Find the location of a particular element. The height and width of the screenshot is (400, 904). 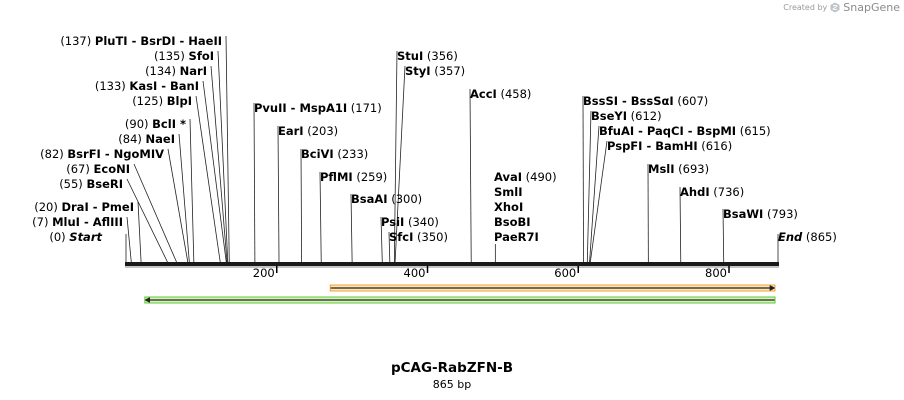

site-label: AvaI (490) is located at coordinates (525, 177).